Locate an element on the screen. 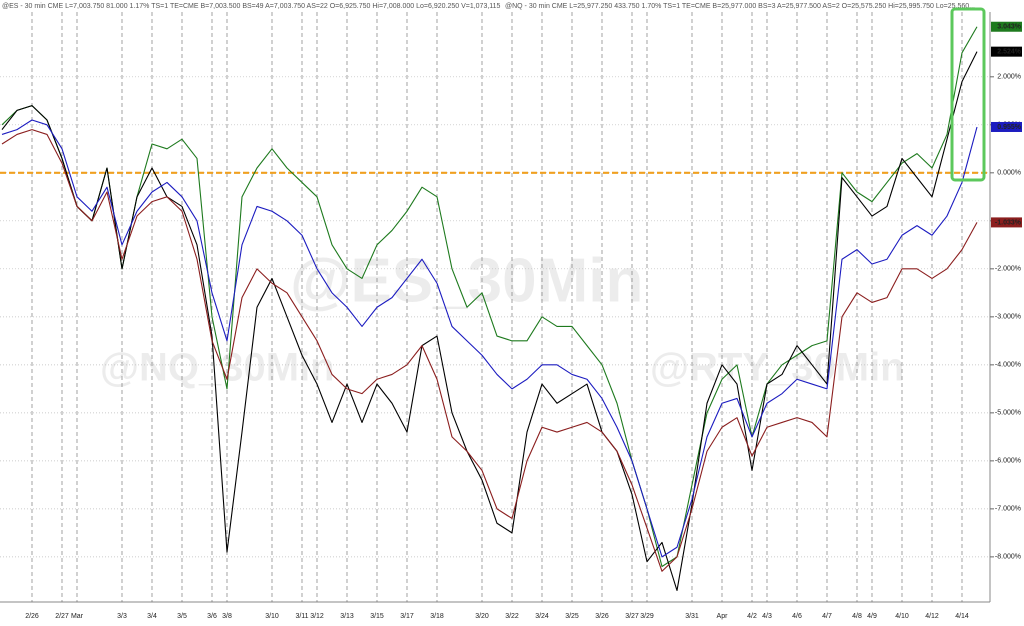 The height and width of the screenshot is (626, 1024). x-tick-label: 3/18 is located at coordinates (437, 616).